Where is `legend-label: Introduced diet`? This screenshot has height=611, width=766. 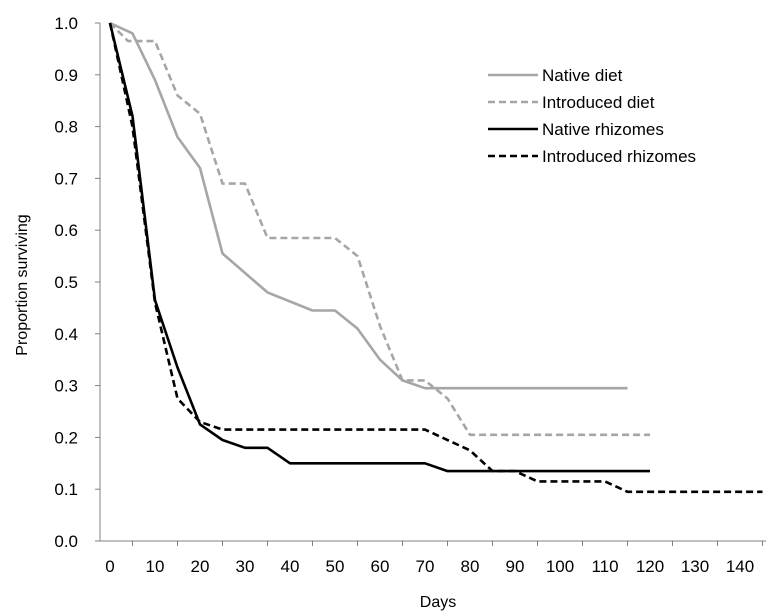 legend-label: Introduced diet is located at coordinates (598, 102).